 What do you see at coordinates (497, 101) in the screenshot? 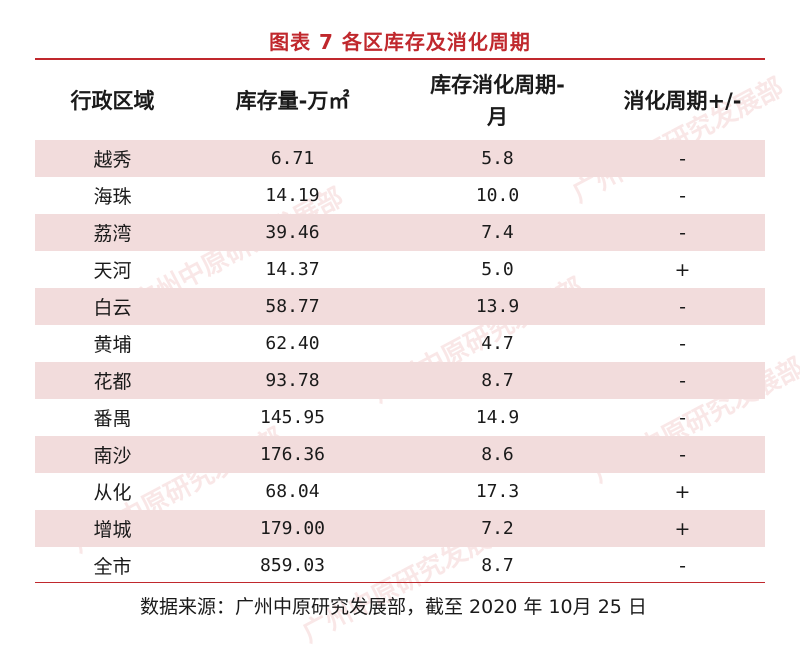
I see `header-cycle: 库存消化周期- 月` at bounding box center [497, 101].